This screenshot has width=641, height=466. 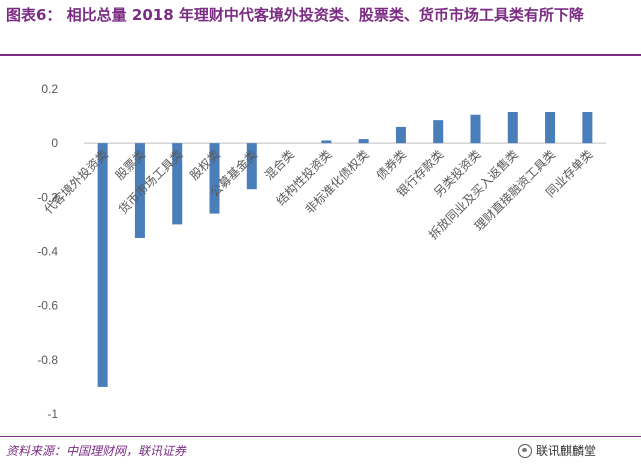 What do you see at coordinates (566, 451) in the screenshot?
I see `watermark-text: 联讯麒麟堂` at bounding box center [566, 451].